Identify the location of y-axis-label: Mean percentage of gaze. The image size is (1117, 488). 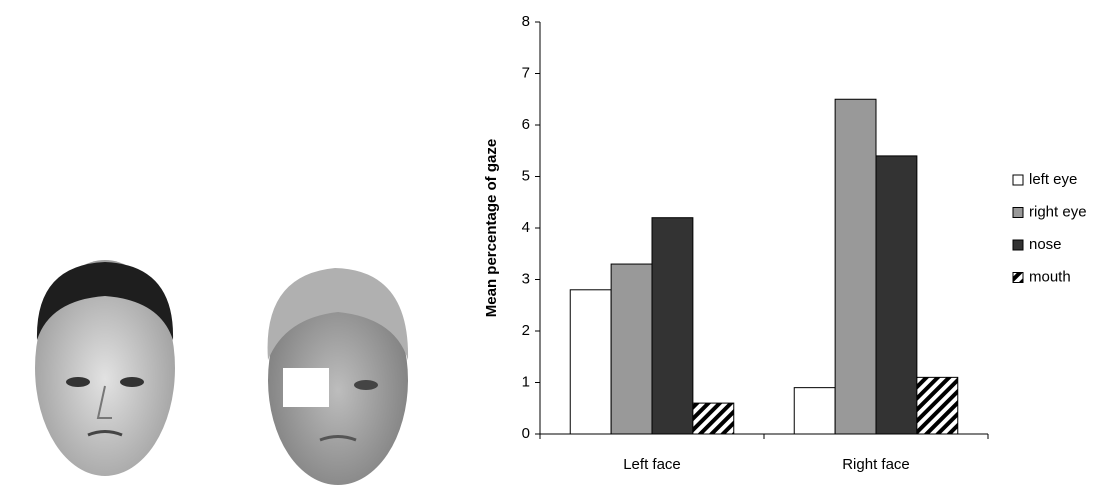
(491, 228).